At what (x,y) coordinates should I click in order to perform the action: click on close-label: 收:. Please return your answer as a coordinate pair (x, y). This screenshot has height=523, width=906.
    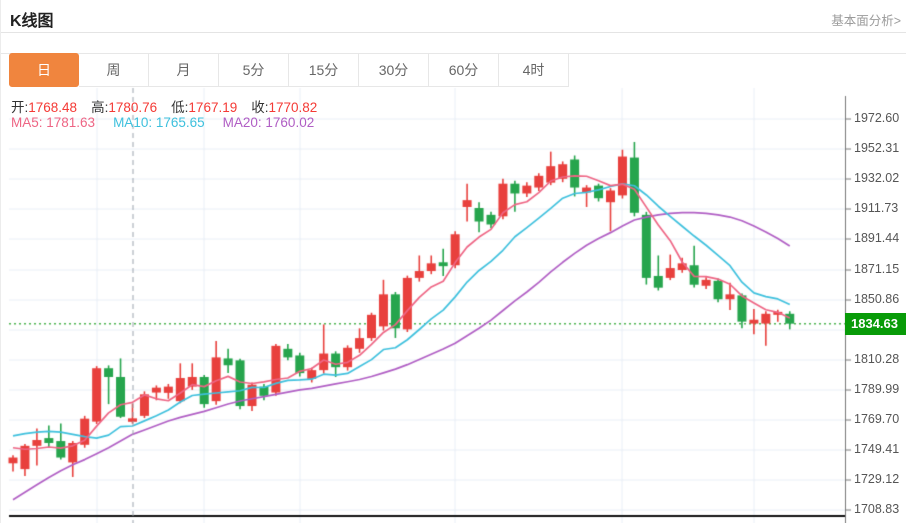
    Looking at the image, I should click on (260, 107).